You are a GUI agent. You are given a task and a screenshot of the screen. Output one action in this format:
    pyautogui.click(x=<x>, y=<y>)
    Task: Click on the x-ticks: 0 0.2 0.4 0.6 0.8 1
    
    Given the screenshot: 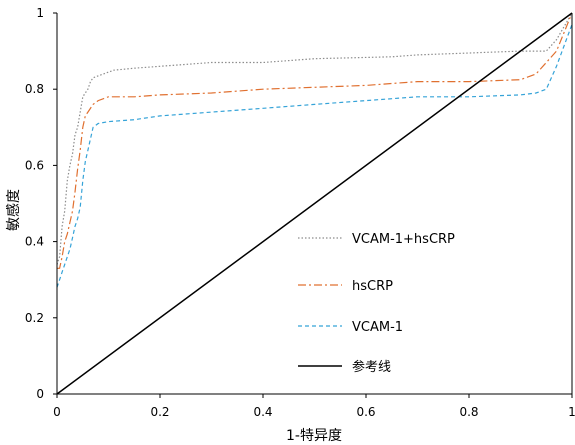 What is the action you would take?
    pyautogui.click(x=314, y=406)
    